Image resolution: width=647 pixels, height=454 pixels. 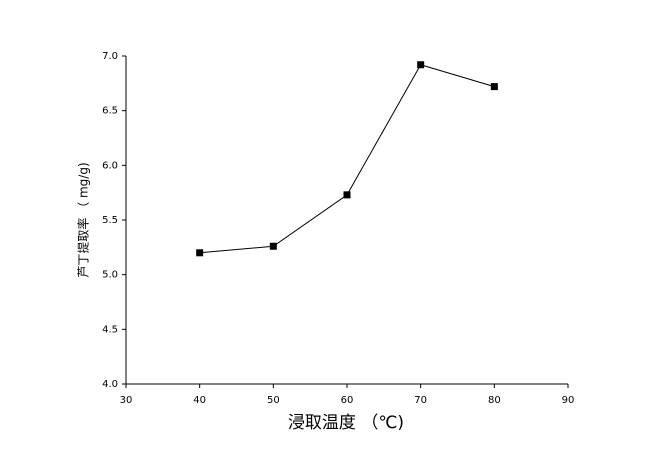 I want to click on x-tick-label: 40, so click(x=199, y=400).